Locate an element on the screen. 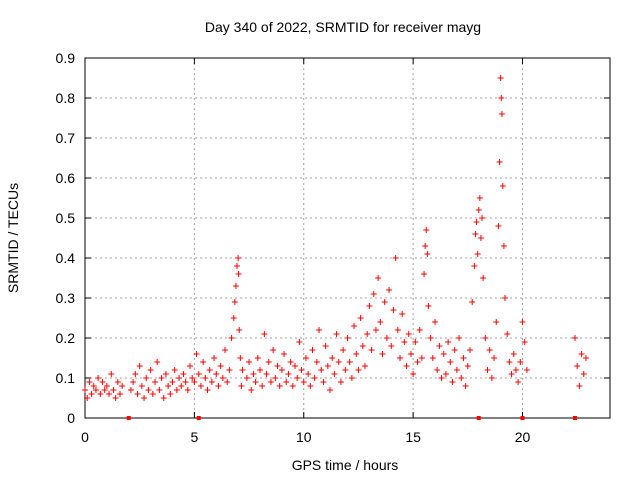 The width and height of the screenshot is (640, 480). x-tick-label: 20 is located at coordinates (523, 437).